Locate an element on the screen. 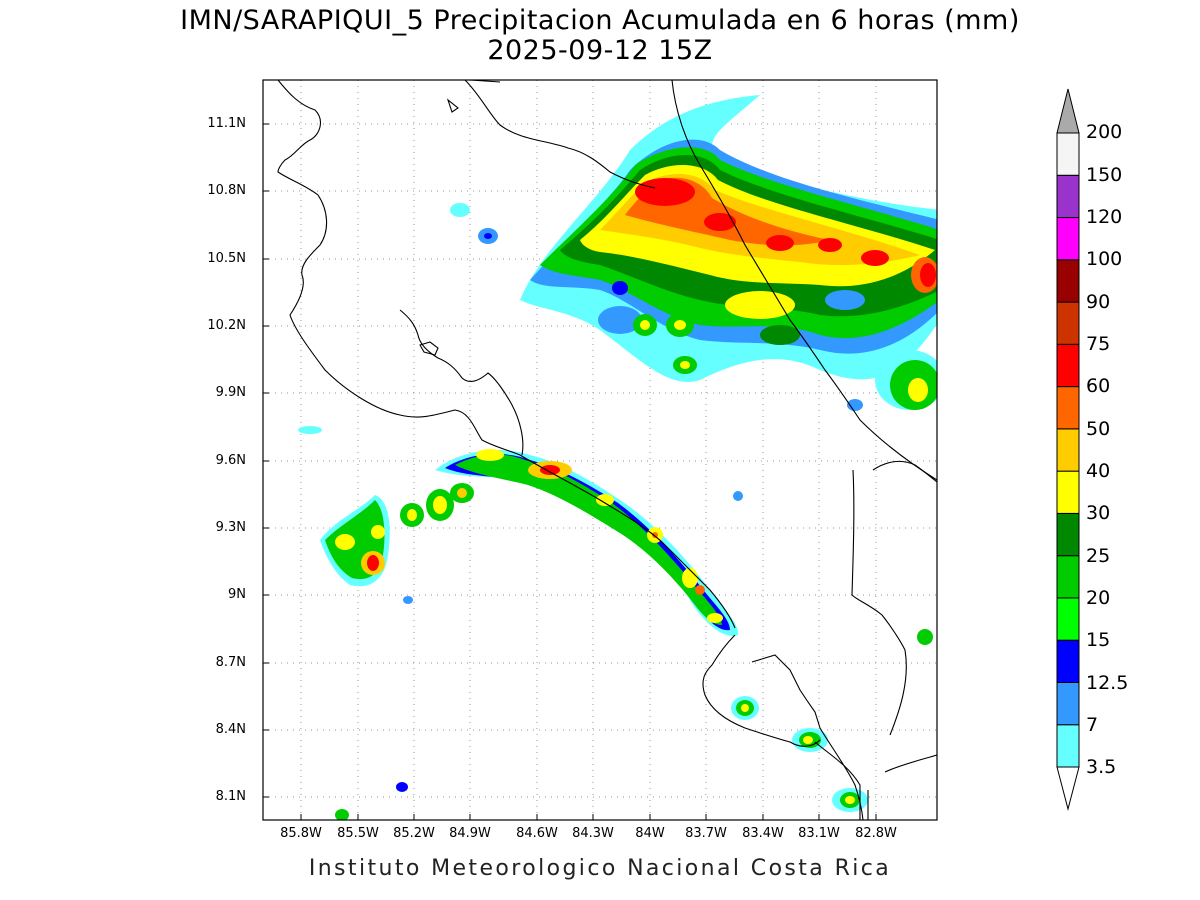 Image resolution: width=1200 pixels, height=900 pixels. lon-tick-label: 84.9W is located at coordinates (470, 833).